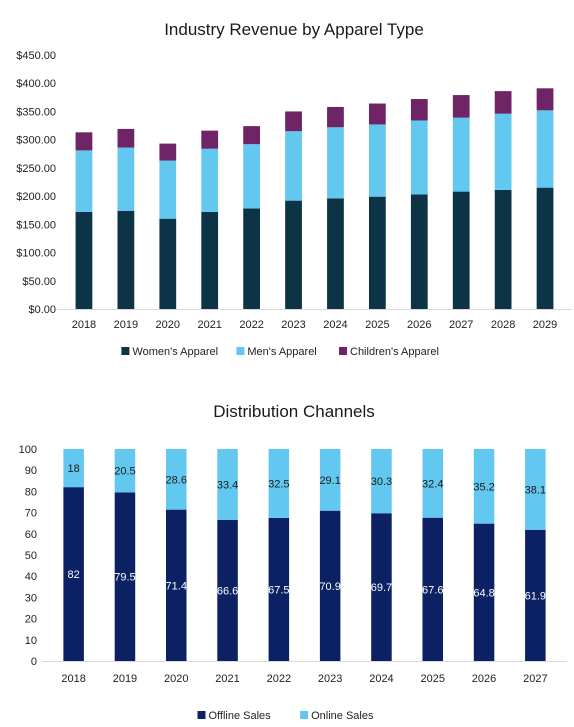  Describe the element at coordinates (36, 84) in the screenshot. I see `y-tick-label: $400.00` at that location.